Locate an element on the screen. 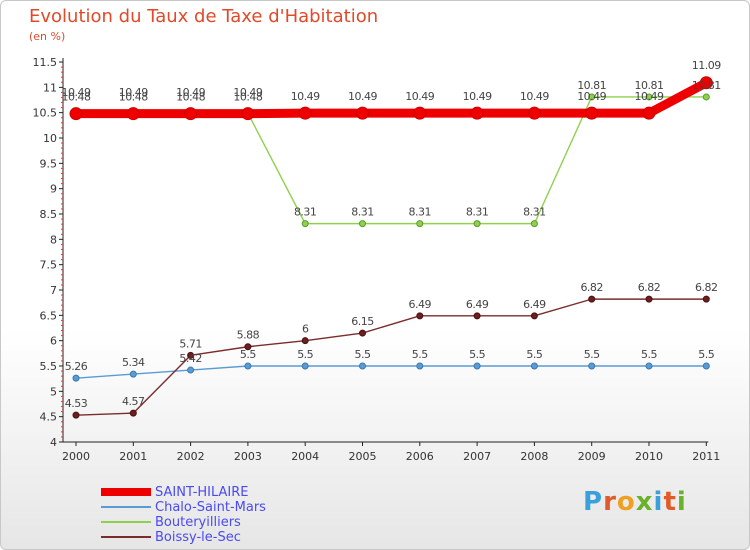 This screenshot has height=550, width=750. x-tick-label: 2004 is located at coordinates (305, 456).